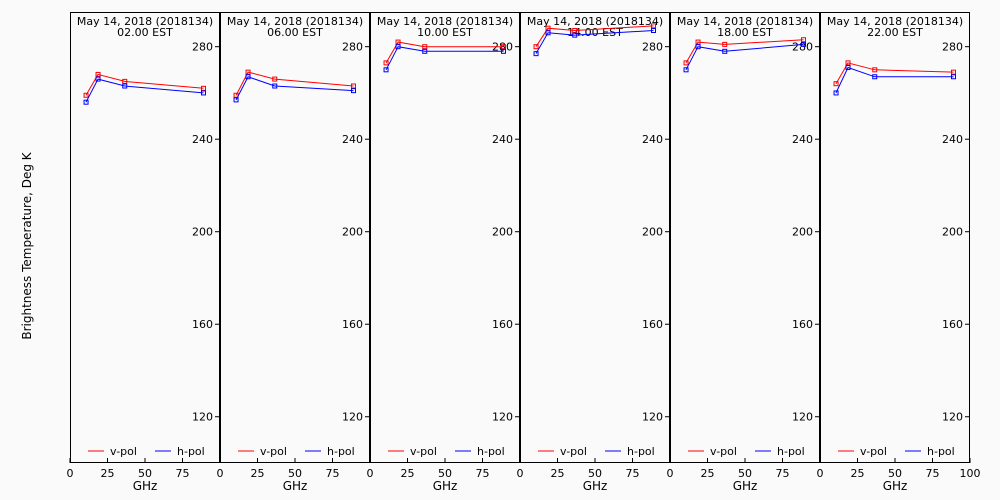  I want to click on panel-subtitle: 18.00 EST, so click(745, 32).